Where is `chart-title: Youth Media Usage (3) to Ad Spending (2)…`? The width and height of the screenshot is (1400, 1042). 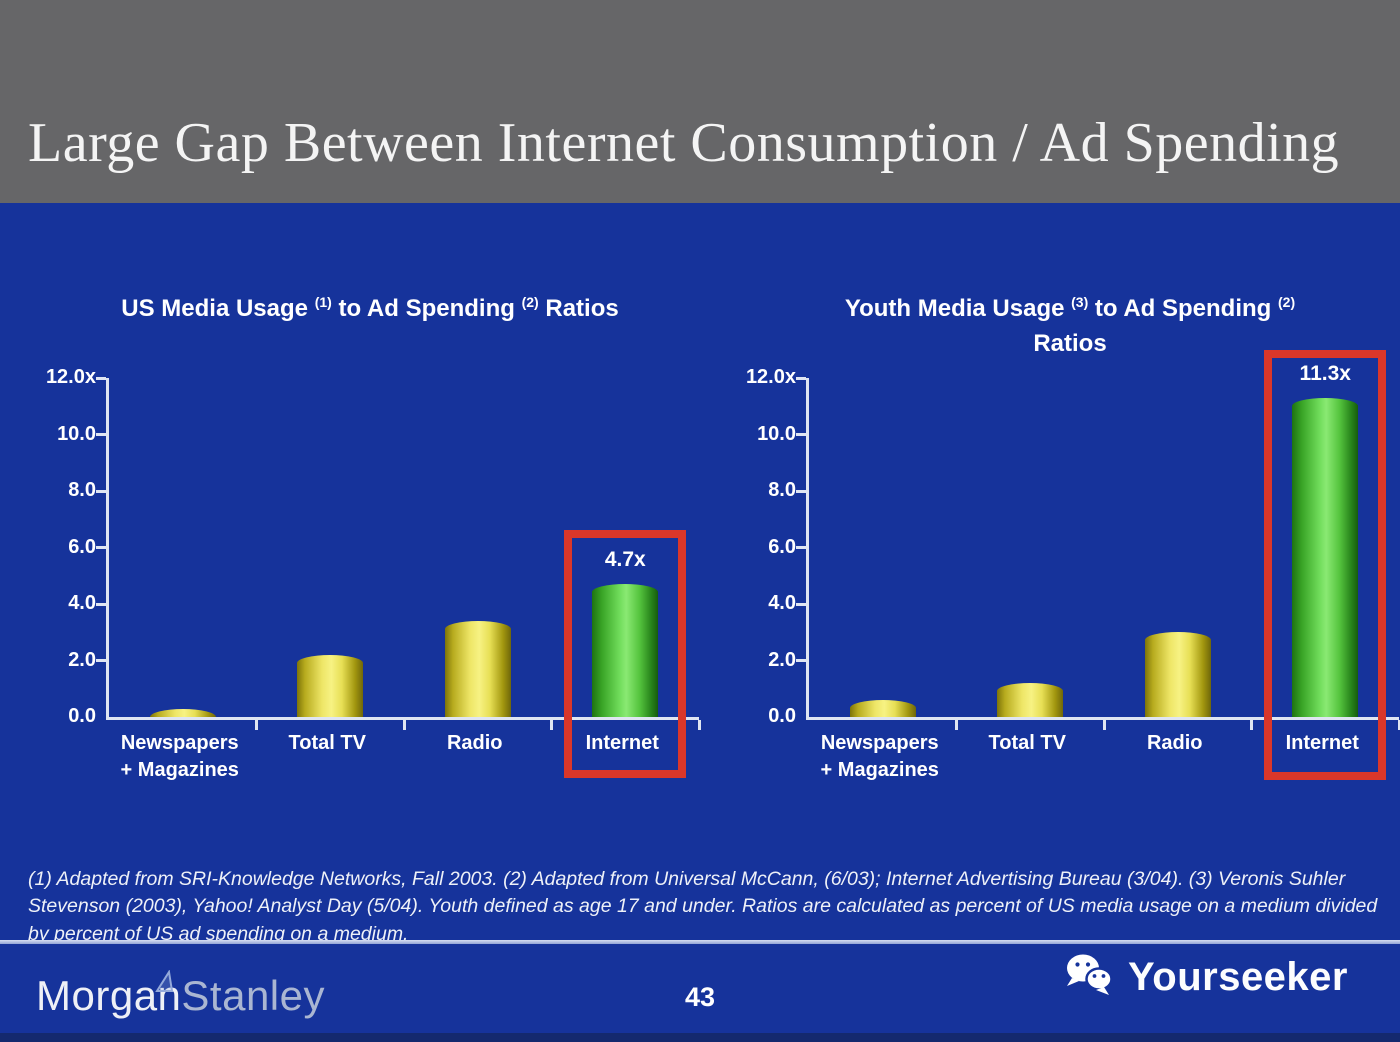
chart-title: Youth Media Usage (3) to Ad Spending (2)… is located at coordinates (1070, 327).